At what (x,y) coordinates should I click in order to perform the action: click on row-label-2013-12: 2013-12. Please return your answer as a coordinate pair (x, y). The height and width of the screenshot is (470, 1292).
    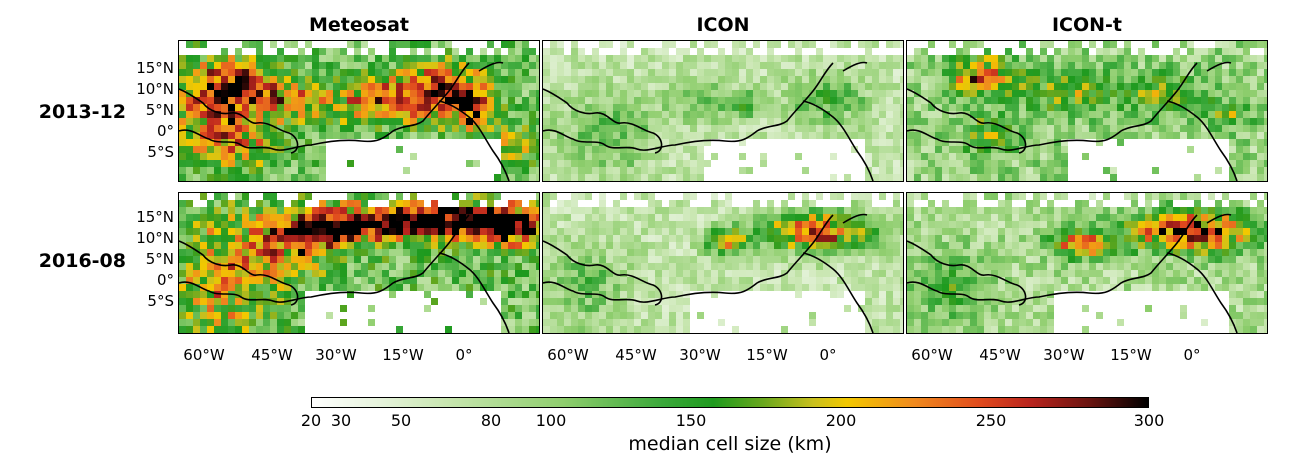
    Looking at the image, I should click on (82, 112).